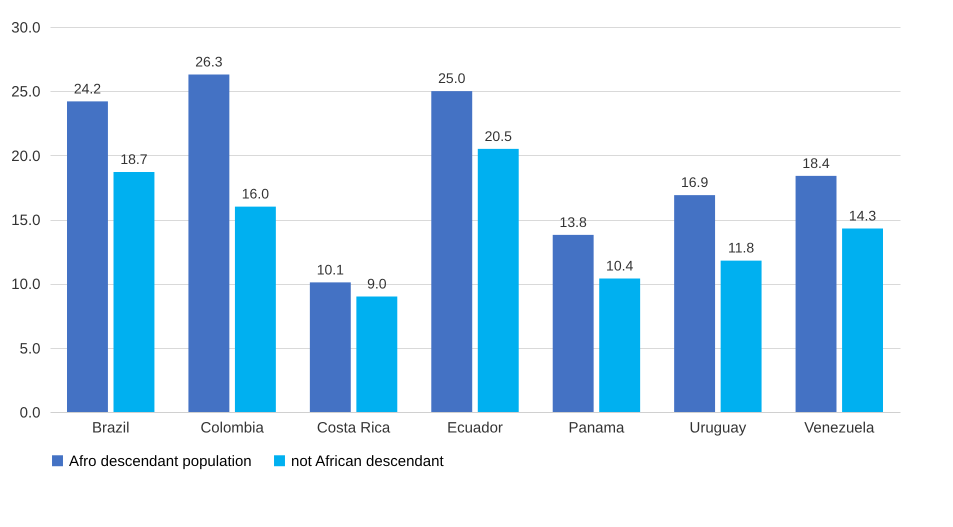 This screenshot has width=953, height=527. What do you see at coordinates (30, 349) in the screenshot?
I see `y-tick-label: 5.0` at bounding box center [30, 349].